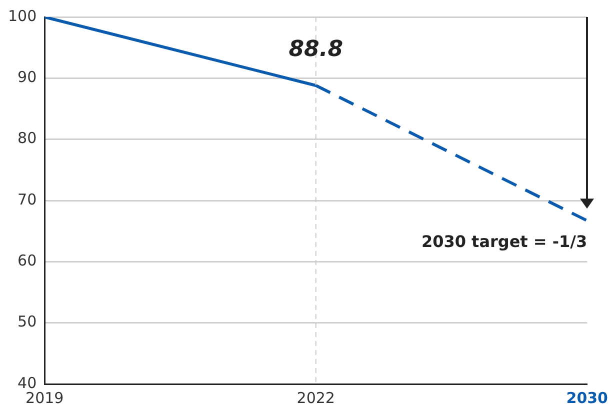 This screenshot has width=614, height=414. Describe the element at coordinates (27, 261) in the screenshot. I see `y-tick-label: 60` at that location.